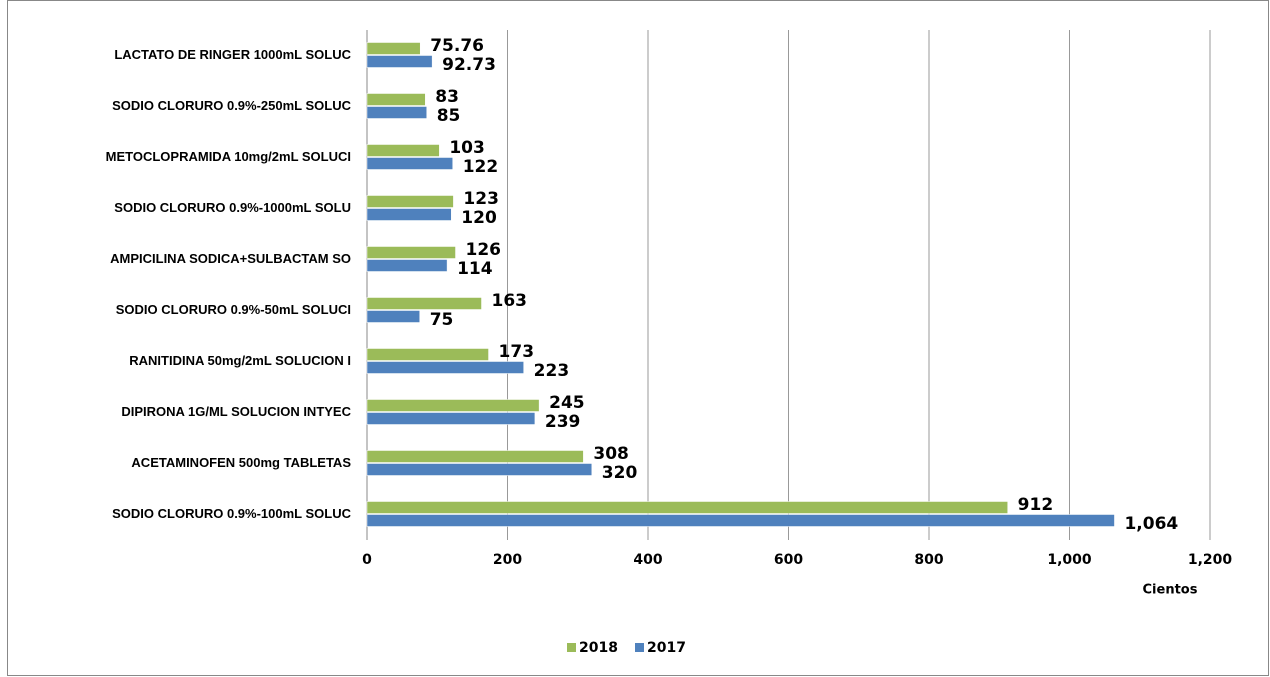  I want to click on y-tick-label: SODIO CLORURO 0.9%-100mL SOLUC, so click(231, 513).